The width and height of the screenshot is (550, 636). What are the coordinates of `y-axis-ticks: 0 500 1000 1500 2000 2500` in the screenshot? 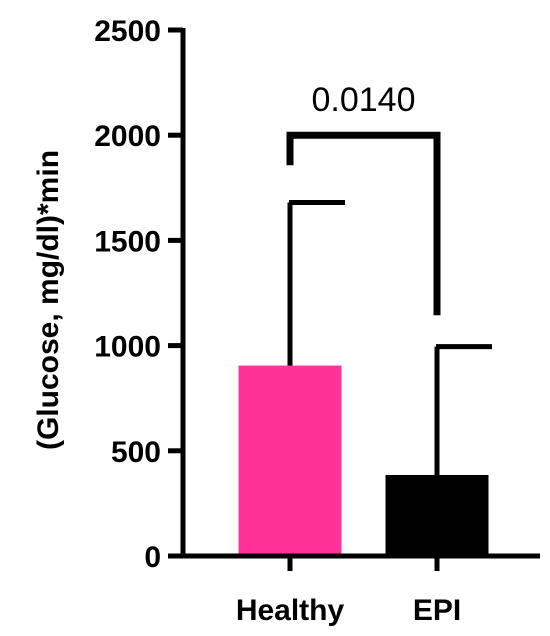 It's located at (138, 294).